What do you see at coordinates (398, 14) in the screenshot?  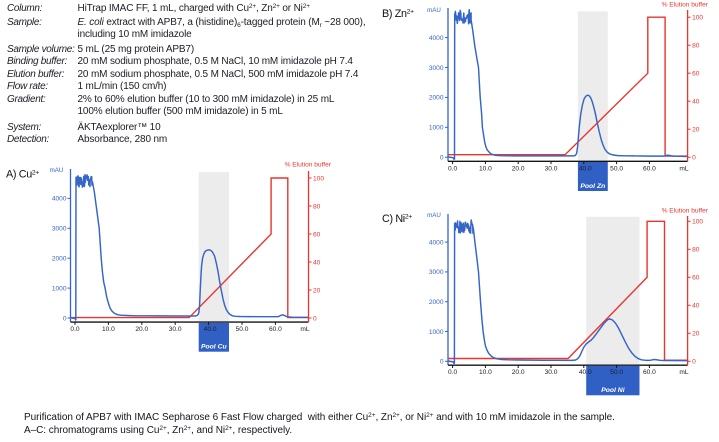 I see `svg-text: B) Zn2+` at bounding box center [398, 14].